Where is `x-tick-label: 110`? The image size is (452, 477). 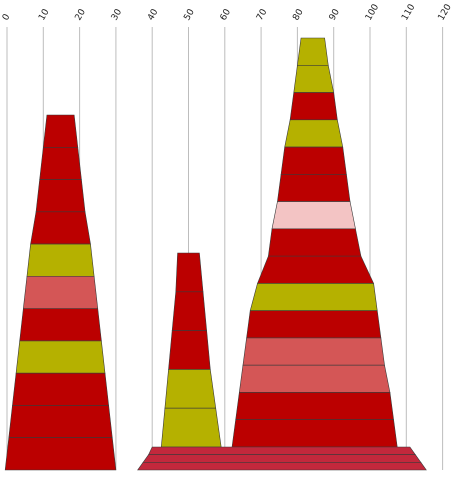
x-tick-label: 110 is located at coordinates (408, 12).